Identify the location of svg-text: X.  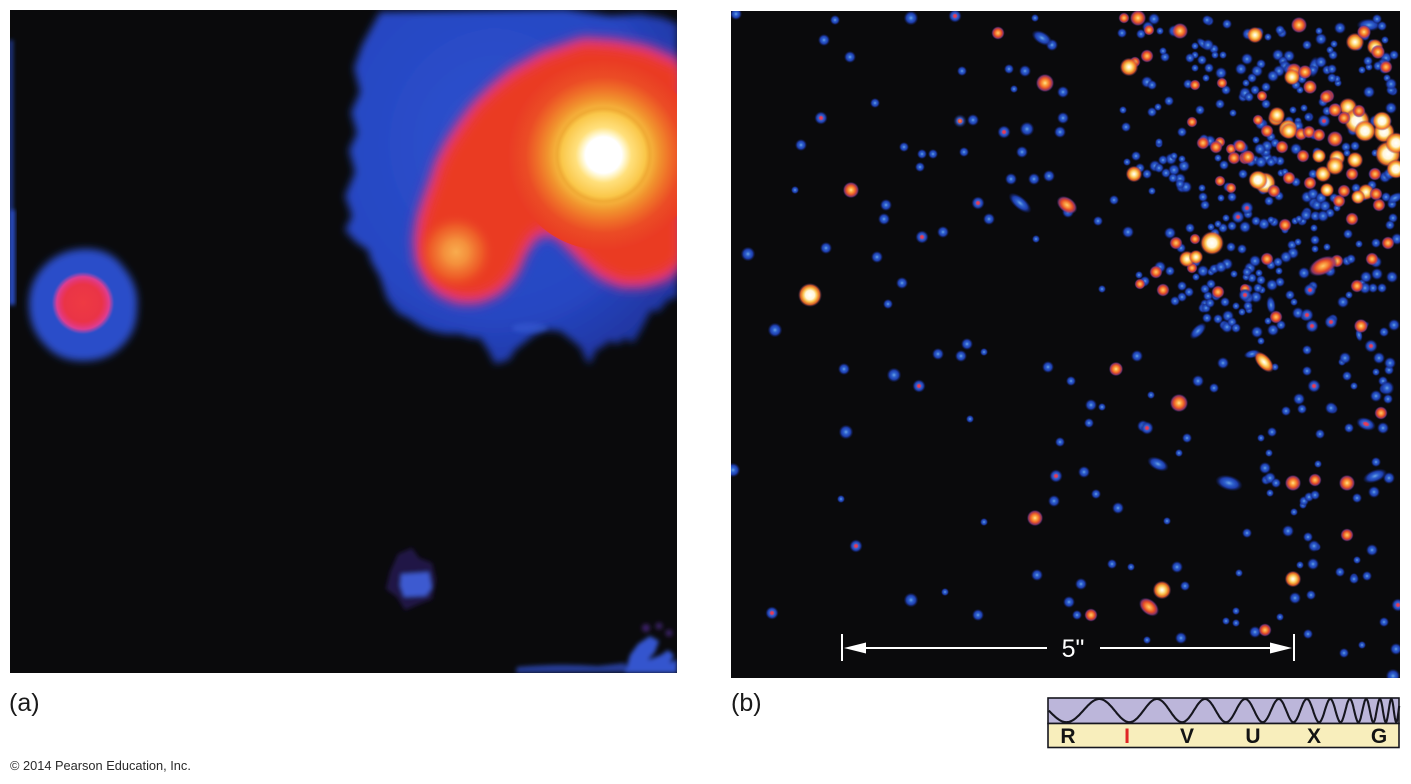
(1314, 736).